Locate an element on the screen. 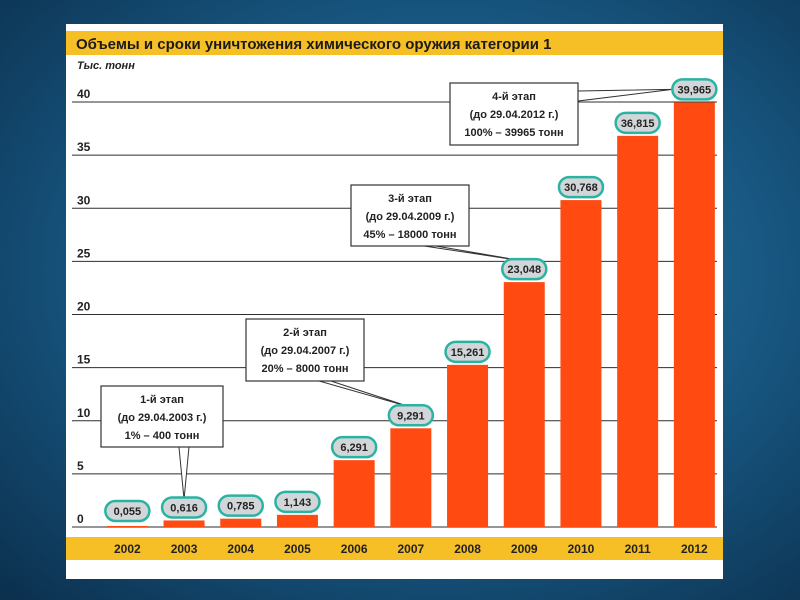 The width and height of the screenshot is (800, 600). value-text: 0,616 is located at coordinates (184, 508).